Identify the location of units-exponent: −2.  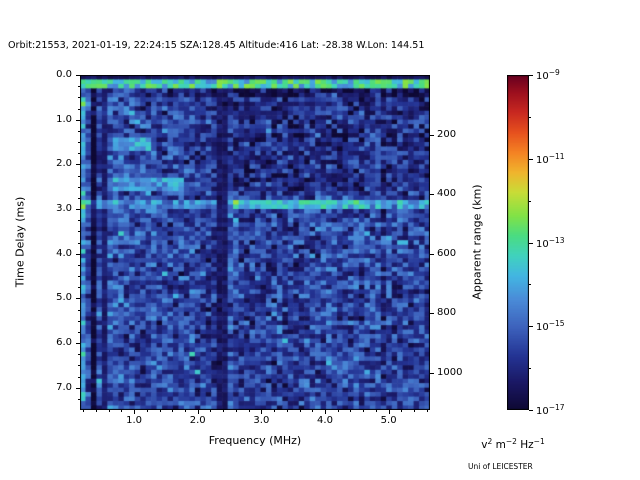
(511, 441).